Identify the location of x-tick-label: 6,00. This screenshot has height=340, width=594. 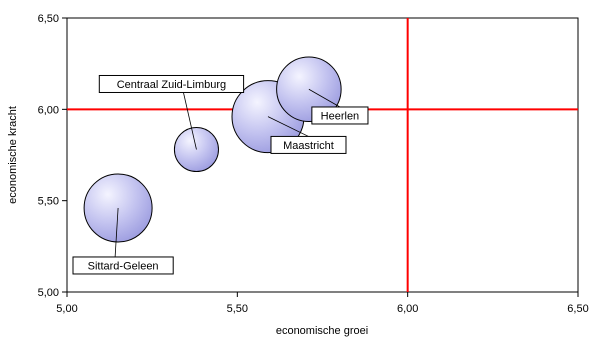
(407, 309).